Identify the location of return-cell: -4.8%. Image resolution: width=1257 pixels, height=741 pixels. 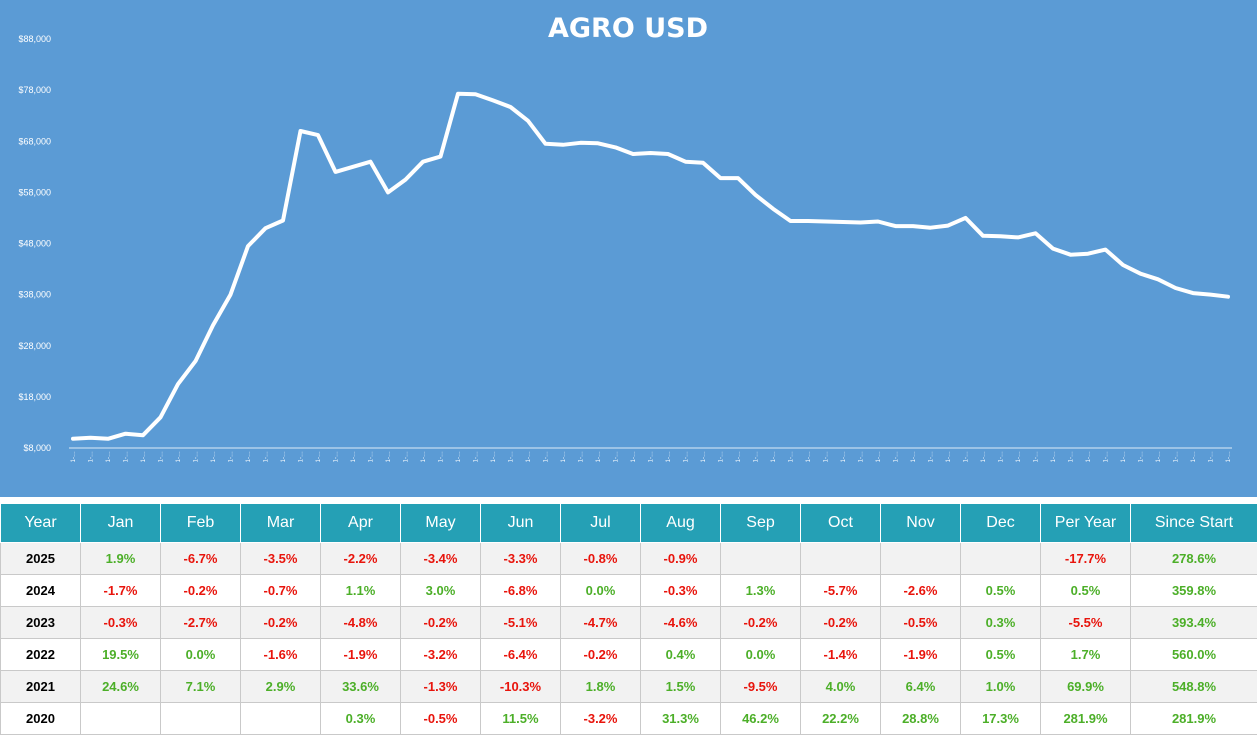
(360, 622).